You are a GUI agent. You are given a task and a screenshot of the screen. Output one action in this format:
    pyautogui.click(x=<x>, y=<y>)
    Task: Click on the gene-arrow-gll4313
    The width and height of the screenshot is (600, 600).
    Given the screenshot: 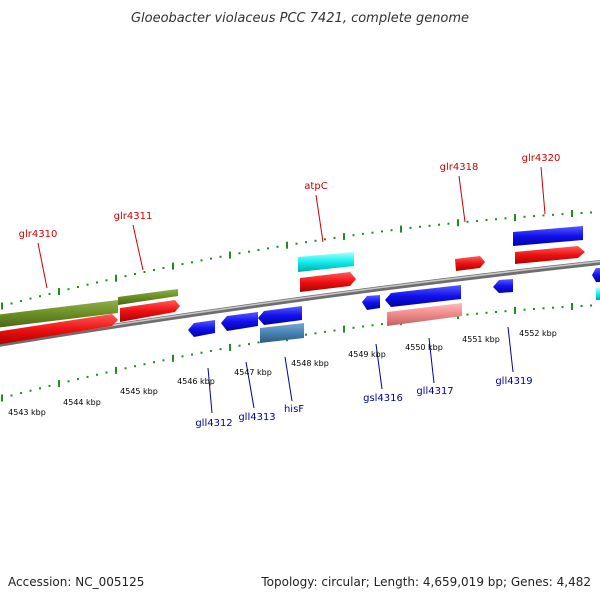 What is the action you would take?
    pyautogui.click(x=239, y=321)
    